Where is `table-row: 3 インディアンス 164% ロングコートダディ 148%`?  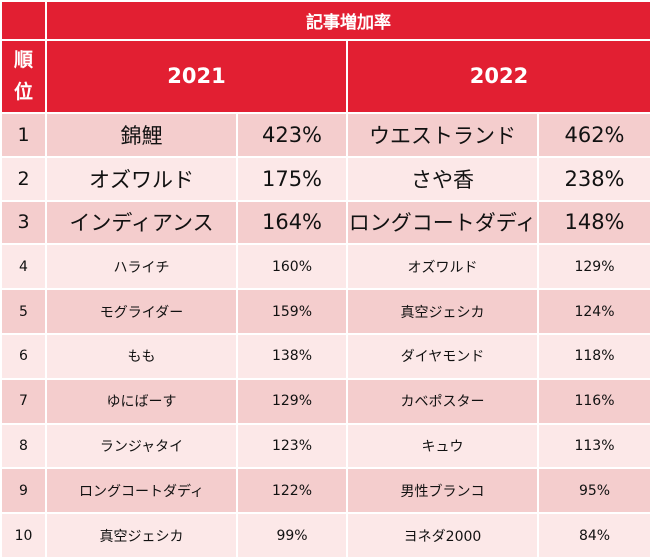
table-row: 3 インディアンス 164% ロングコートダディ 148% is located at coordinates (325, 222).